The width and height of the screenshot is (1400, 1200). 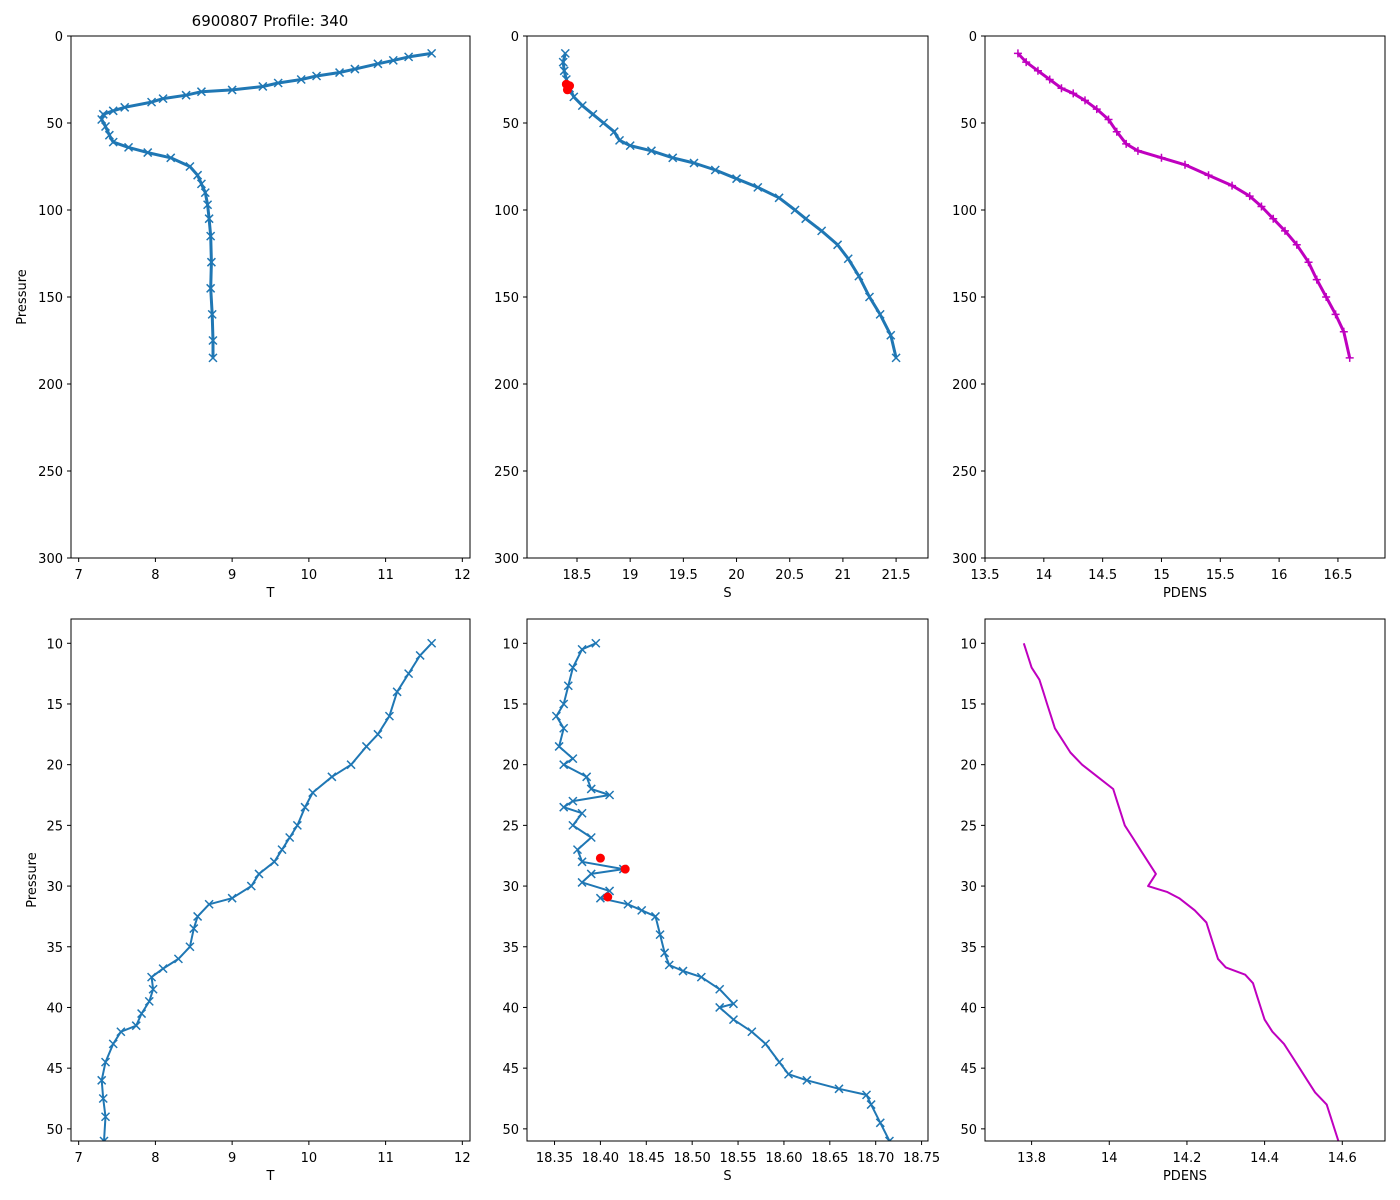 I want to click on x-tick-label: 18.5, so click(x=577, y=575).